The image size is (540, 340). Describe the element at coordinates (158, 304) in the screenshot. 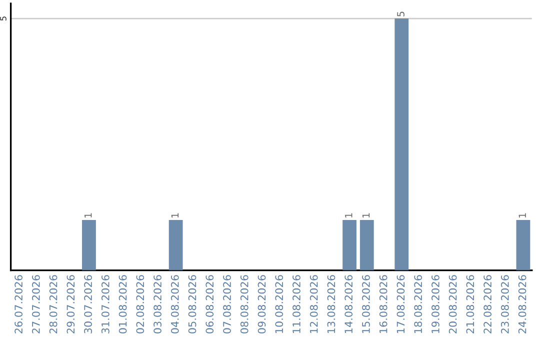

I see `x-tick-label: 03.08.2026` at that location.